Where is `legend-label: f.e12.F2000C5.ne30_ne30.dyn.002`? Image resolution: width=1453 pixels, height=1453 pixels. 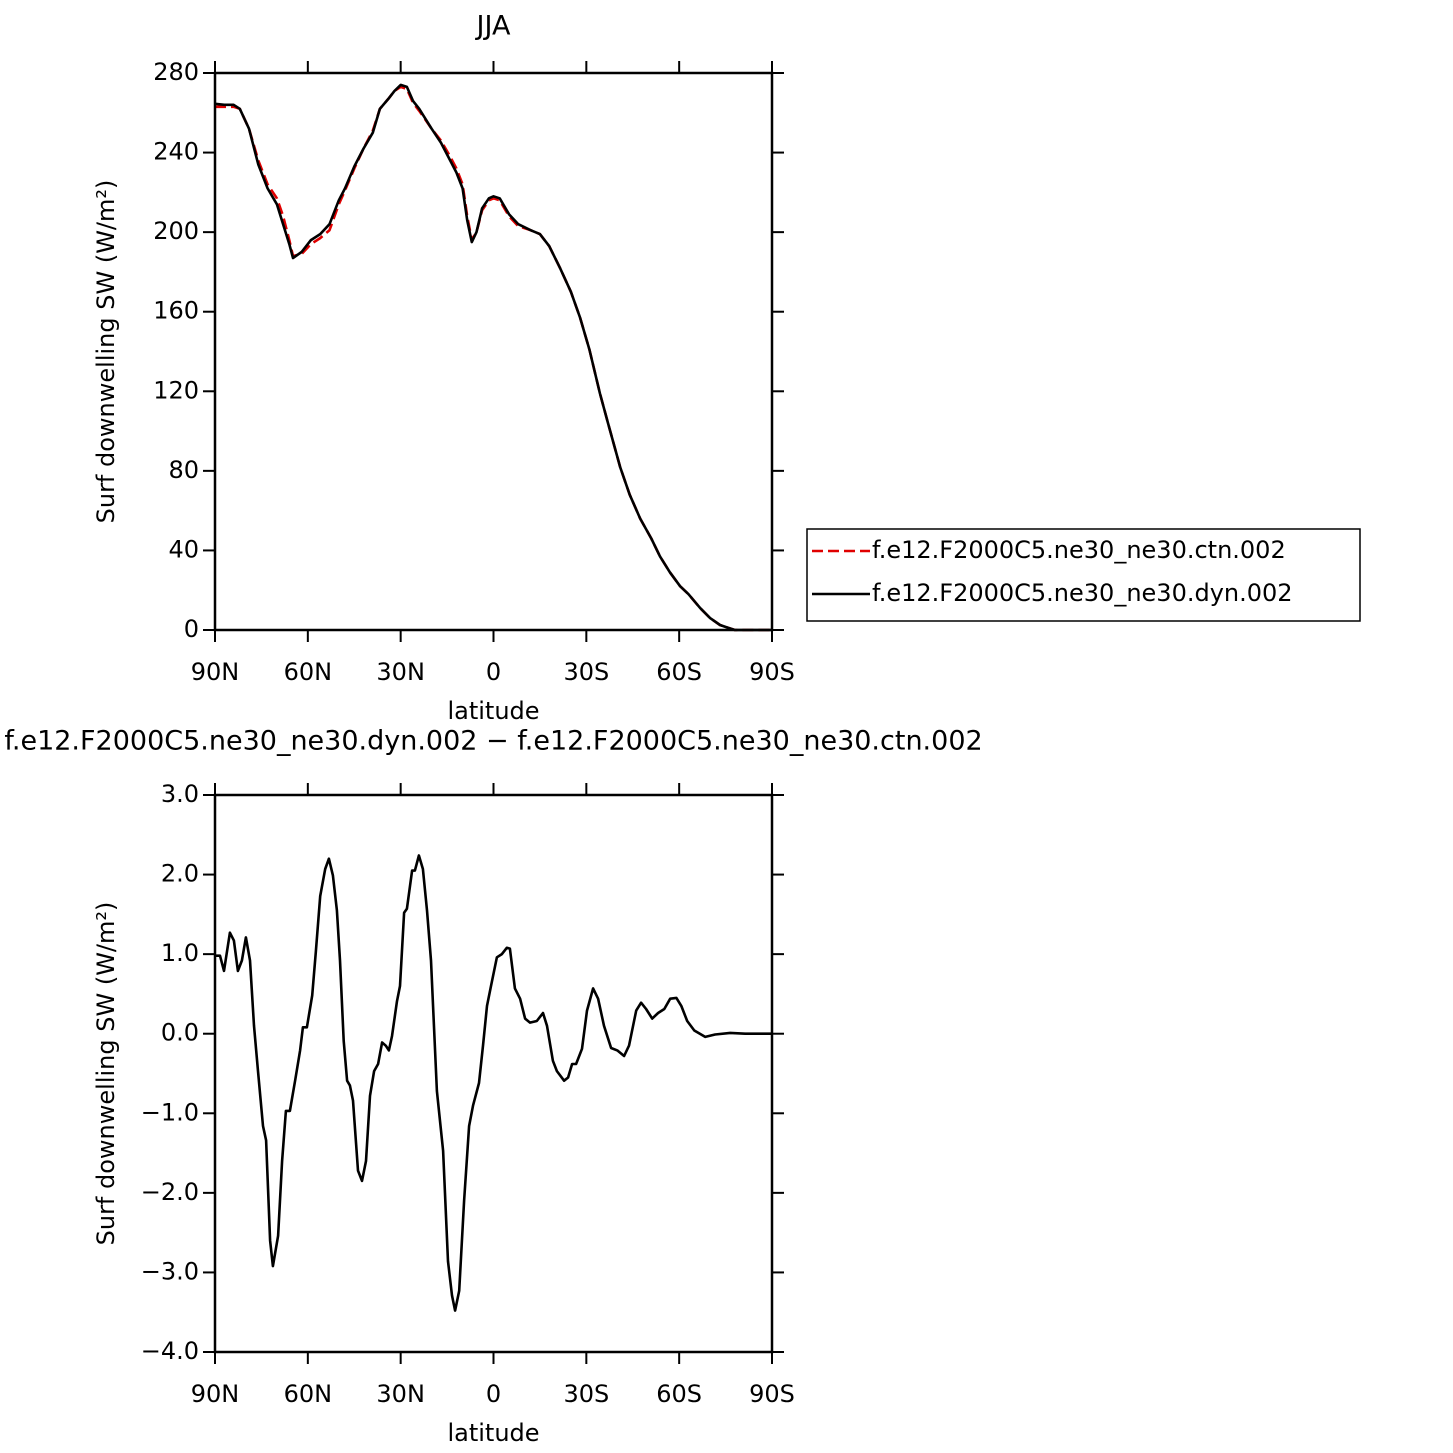
legend-label: f.e12.F2000C5.ne30_ne30.dyn.002 is located at coordinates (1082, 593).